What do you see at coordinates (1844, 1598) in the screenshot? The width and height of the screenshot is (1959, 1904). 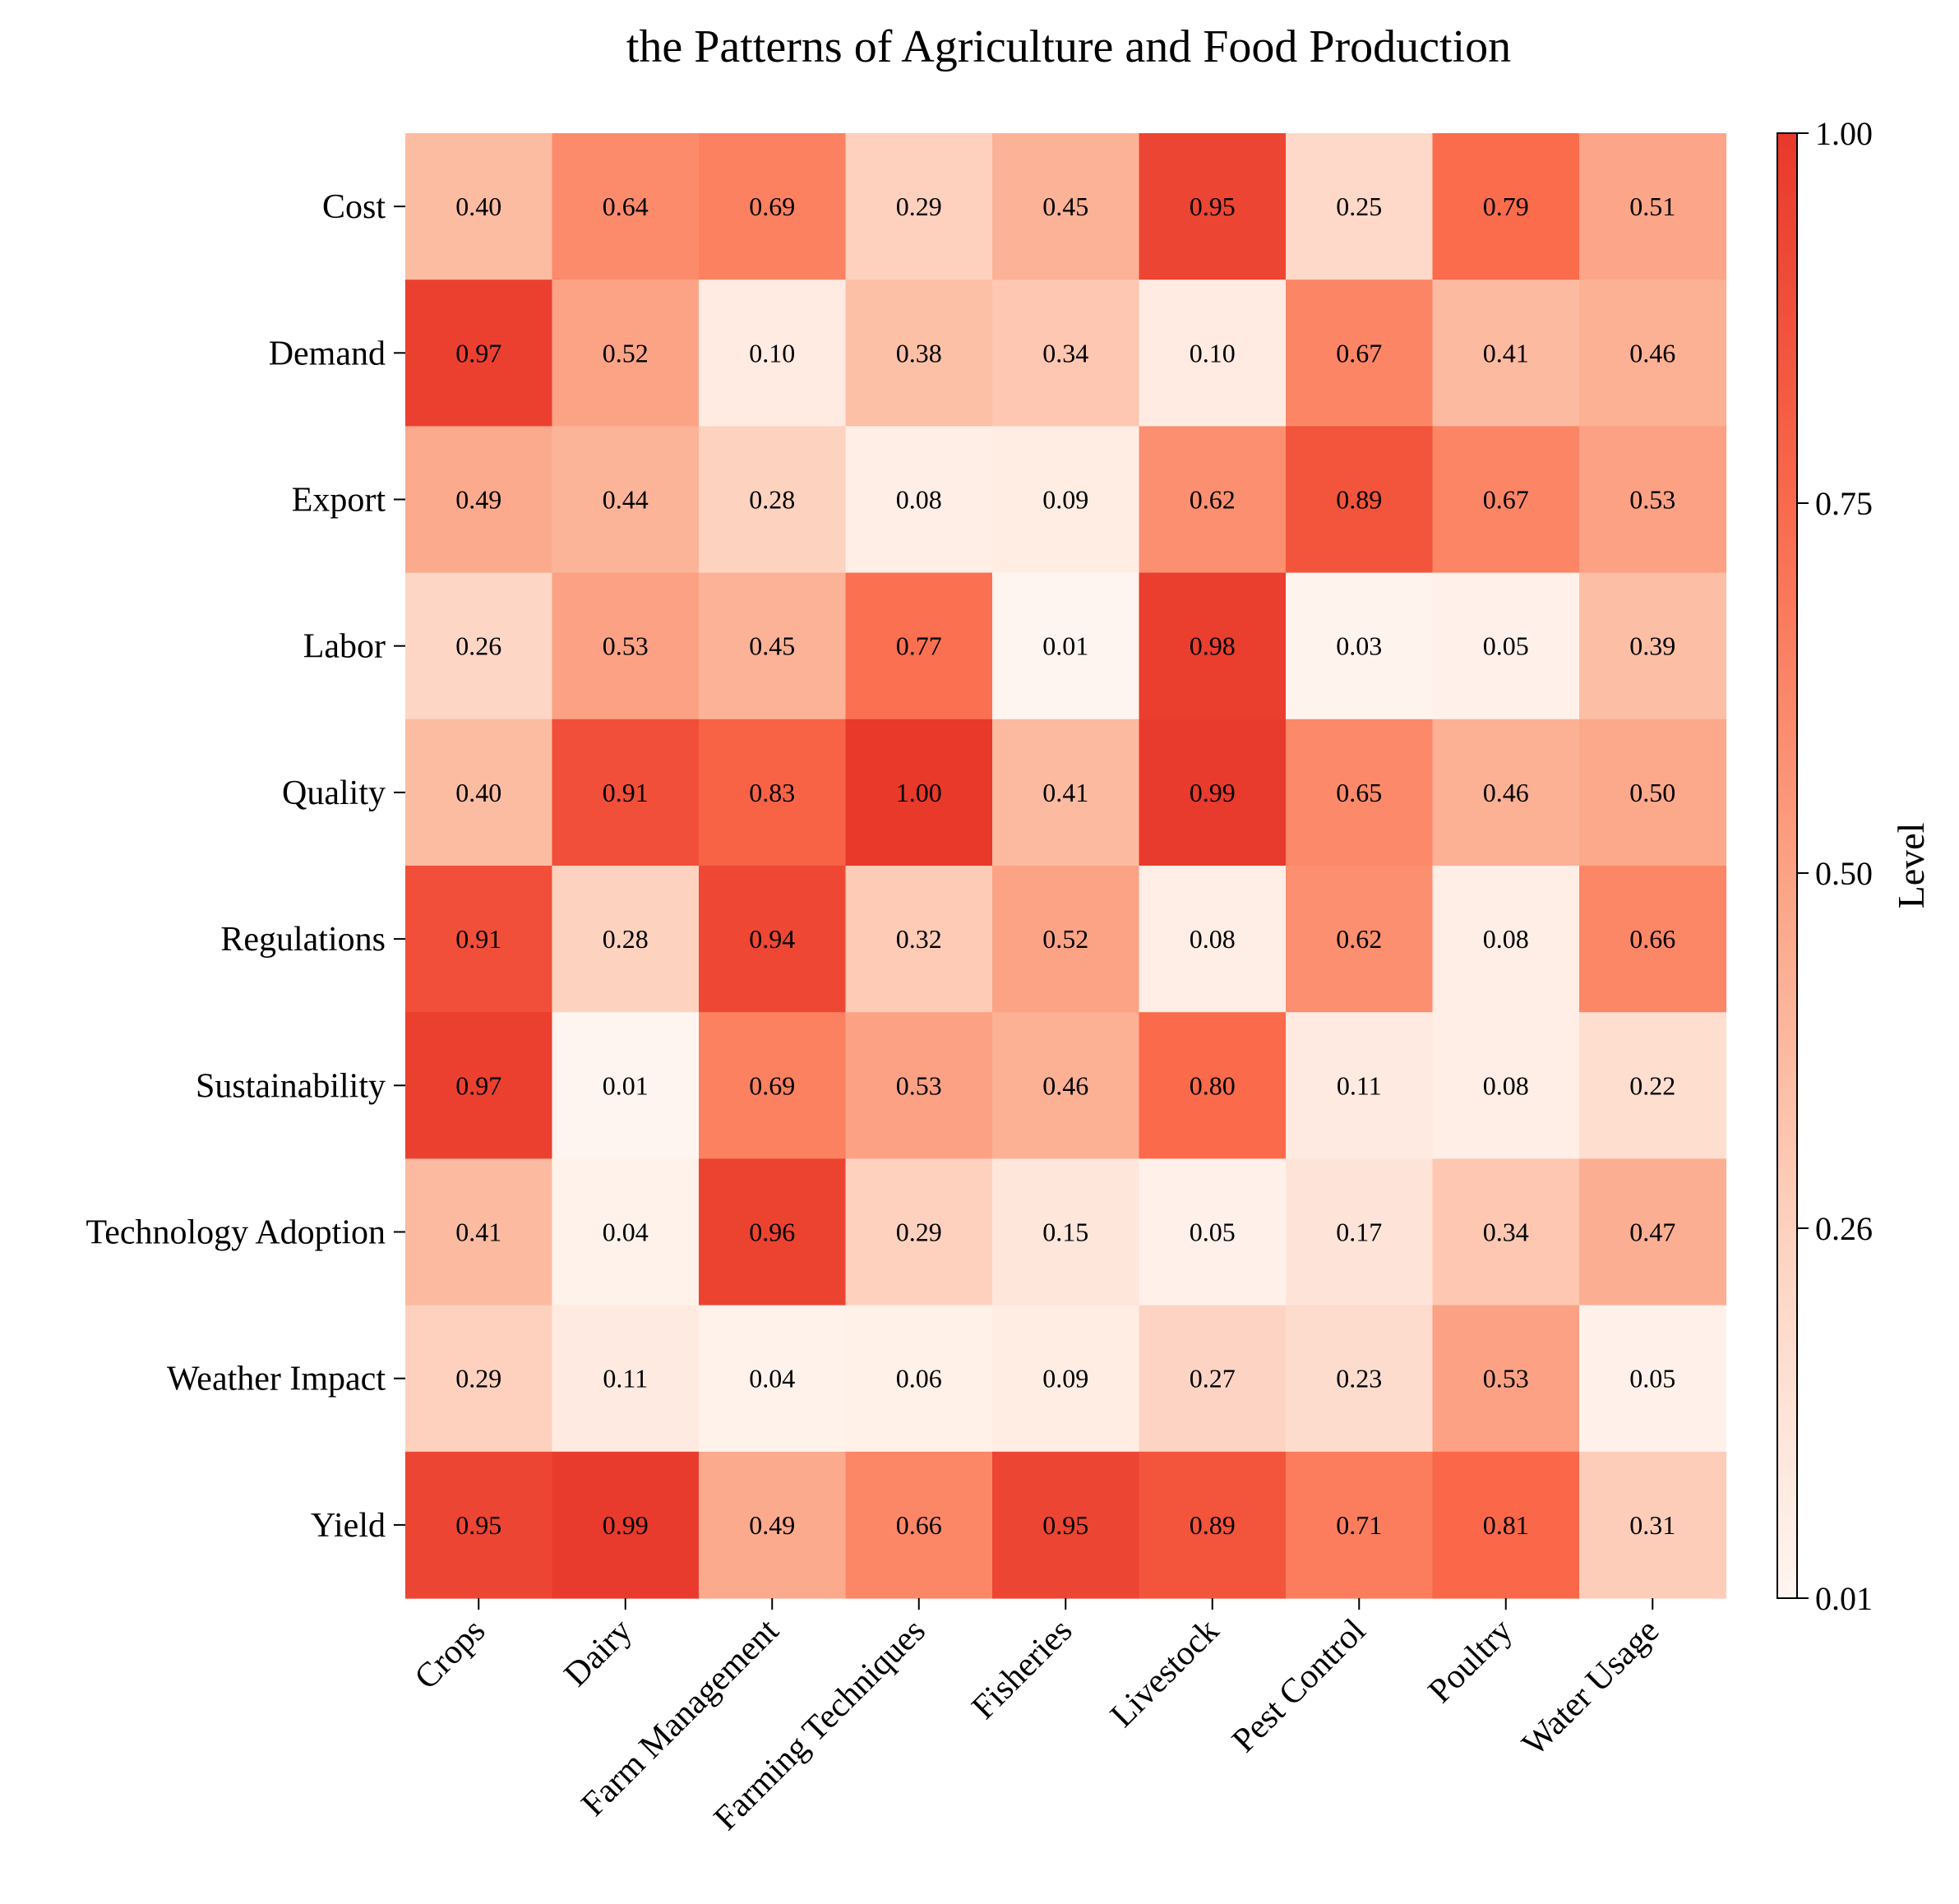 I see `colorbar-tick-label: 0.01` at bounding box center [1844, 1598].